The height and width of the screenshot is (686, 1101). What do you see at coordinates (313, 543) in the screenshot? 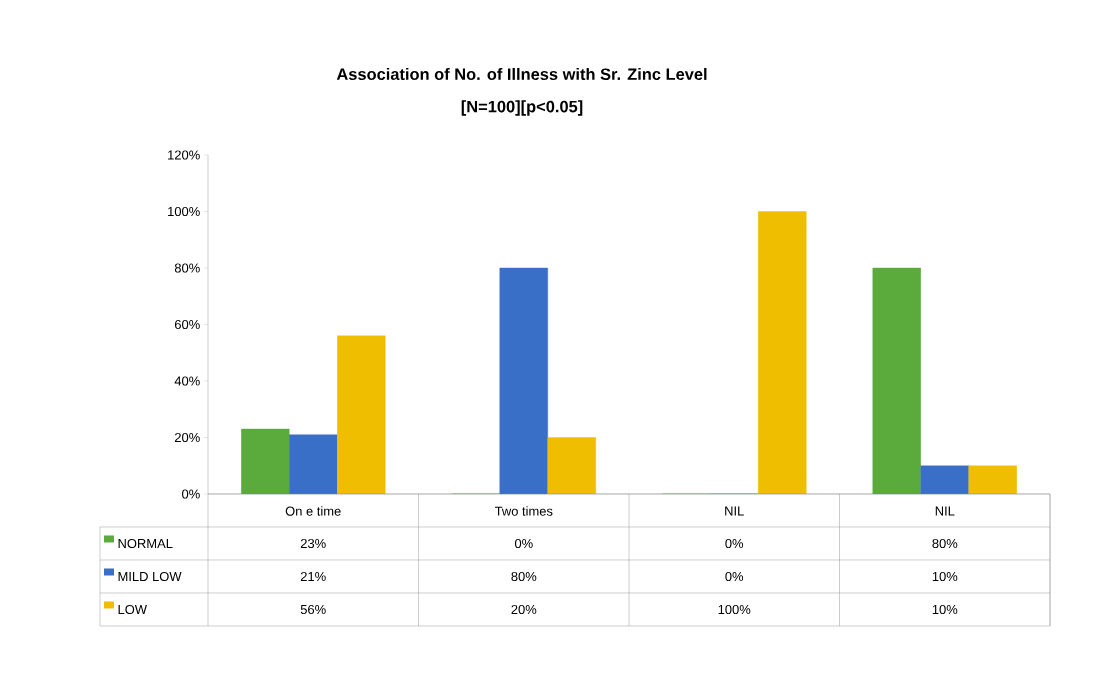
I see `data-label: 23%` at bounding box center [313, 543].